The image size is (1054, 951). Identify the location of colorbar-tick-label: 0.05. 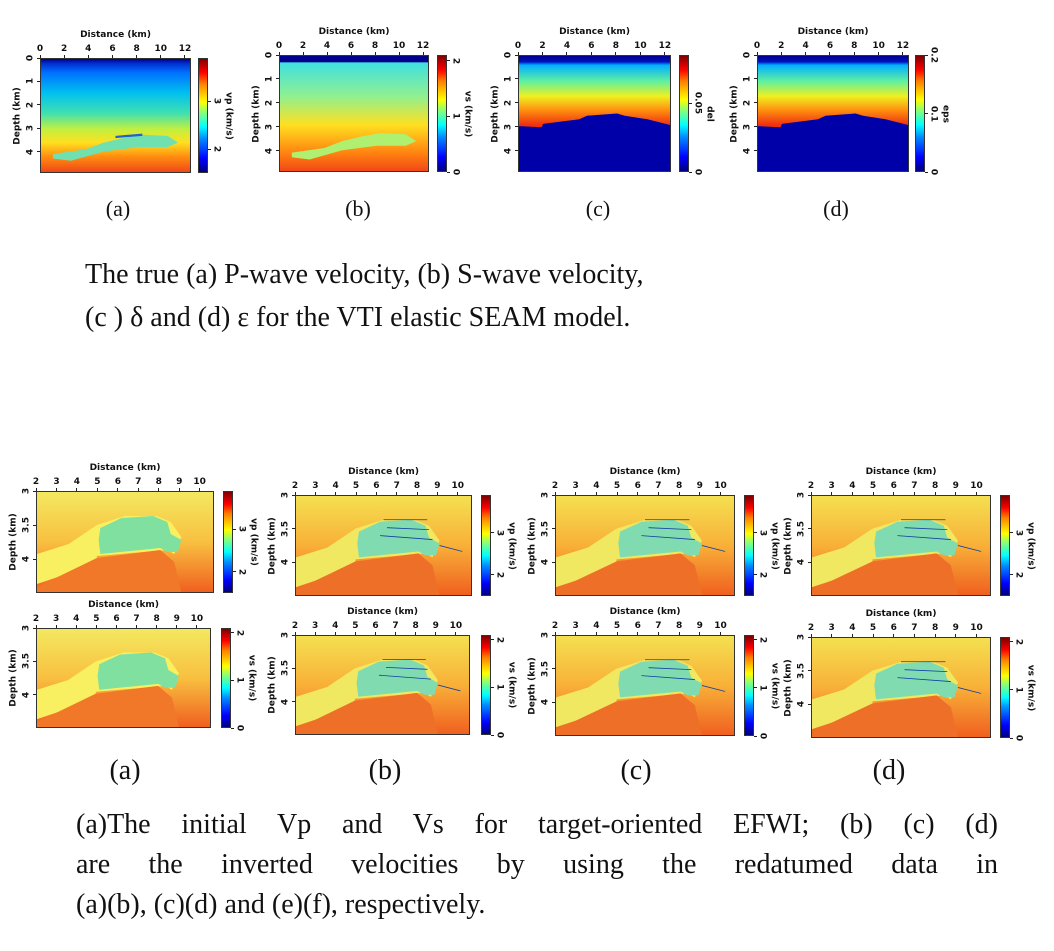
(697, 103).